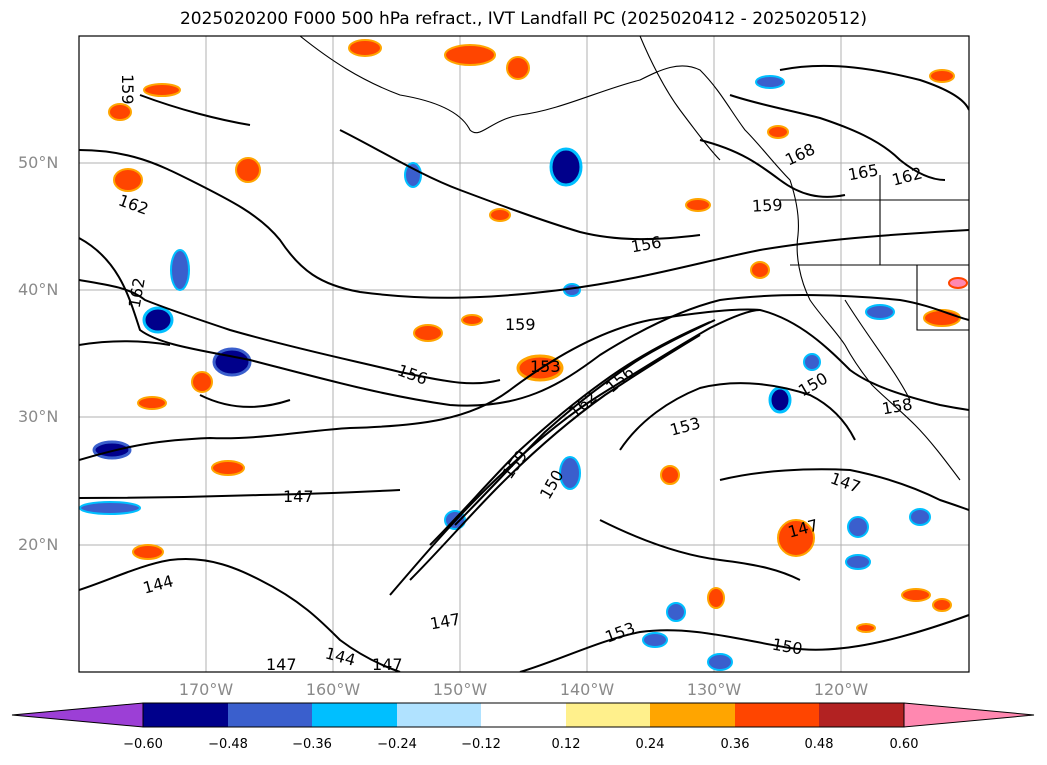 This screenshot has height=765, width=1047. Describe the element at coordinates (969, 715) in the screenshot. I see `colorbar-extend-right` at that location.